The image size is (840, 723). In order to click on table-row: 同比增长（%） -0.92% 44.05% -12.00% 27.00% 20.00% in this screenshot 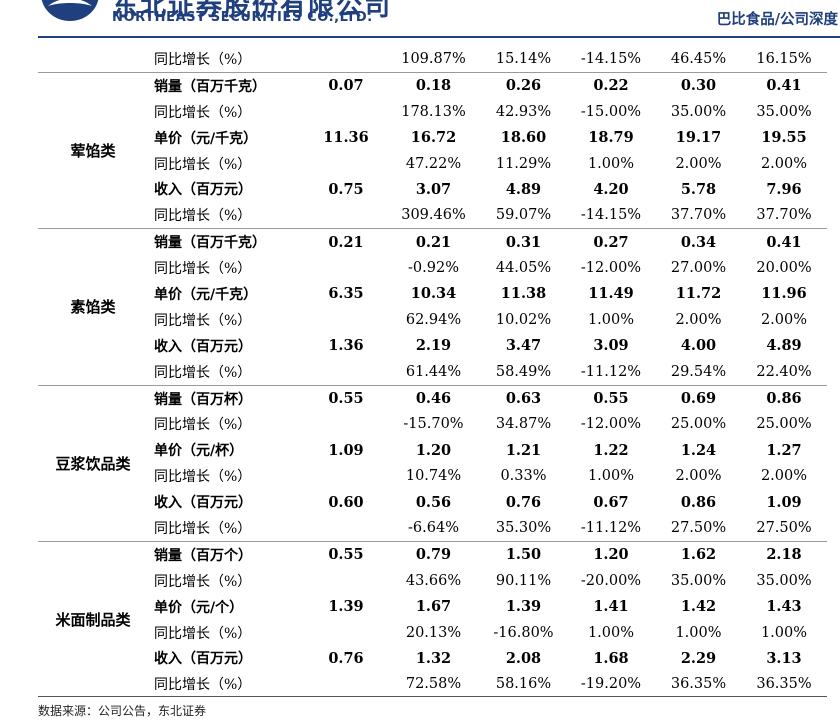, I will do `click(432, 268)`.